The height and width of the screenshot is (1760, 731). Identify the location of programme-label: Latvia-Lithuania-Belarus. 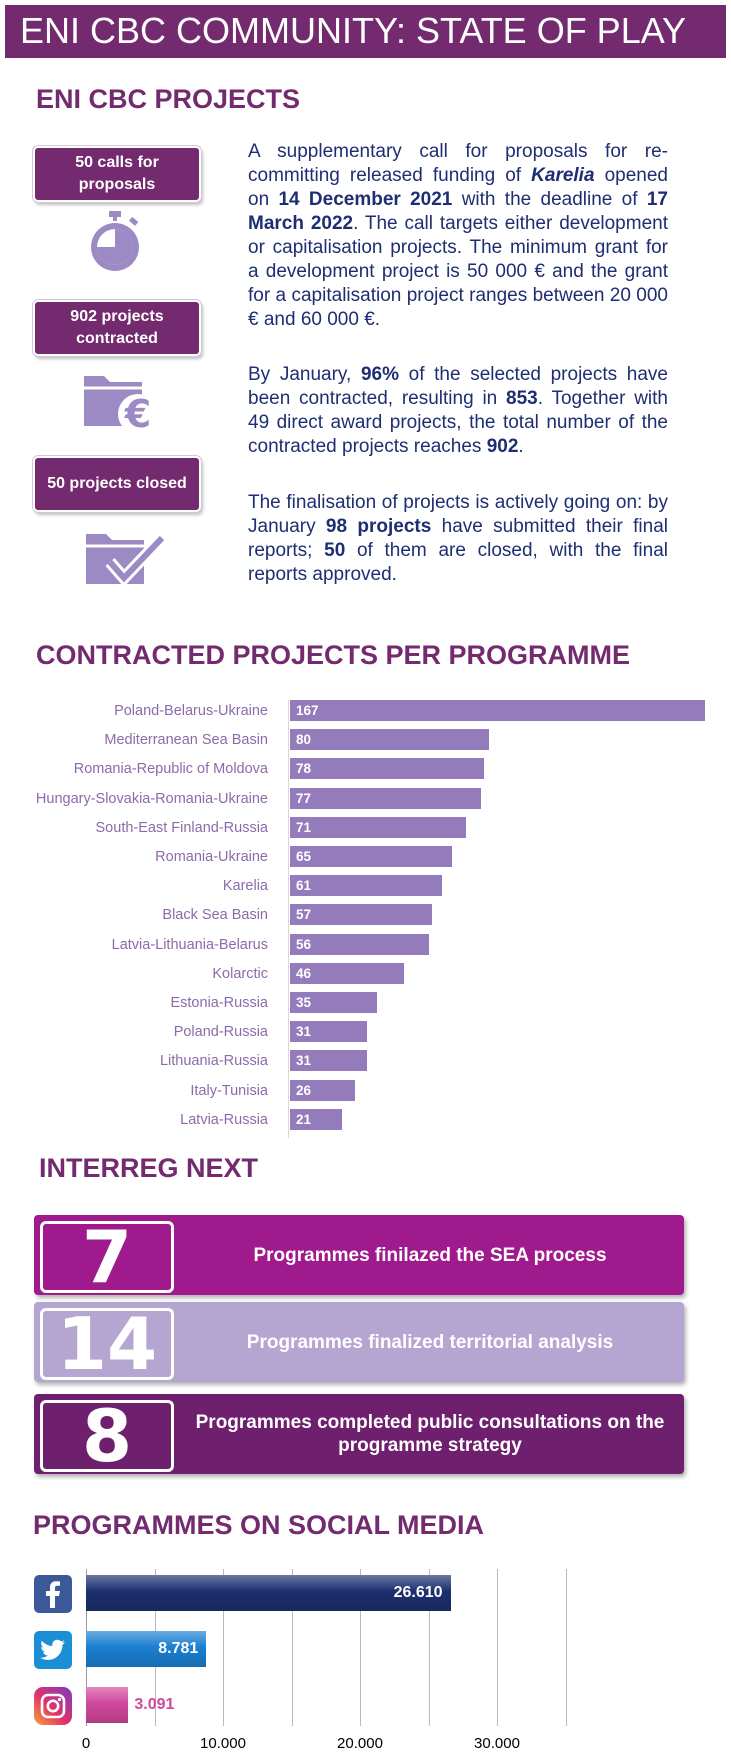
(189, 944).